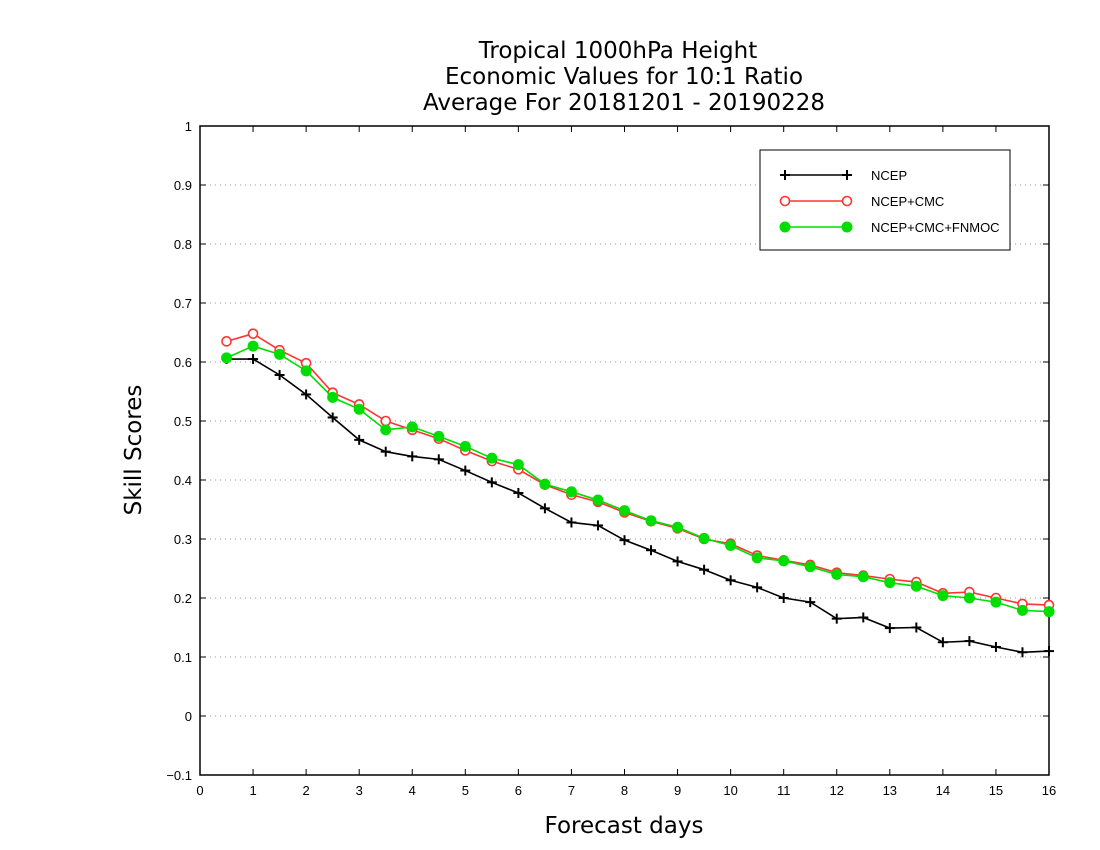 This screenshot has width=1100, height=850. What do you see at coordinates (943, 790) in the screenshot?
I see `x-tick-label: 14` at bounding box center [943, 790].